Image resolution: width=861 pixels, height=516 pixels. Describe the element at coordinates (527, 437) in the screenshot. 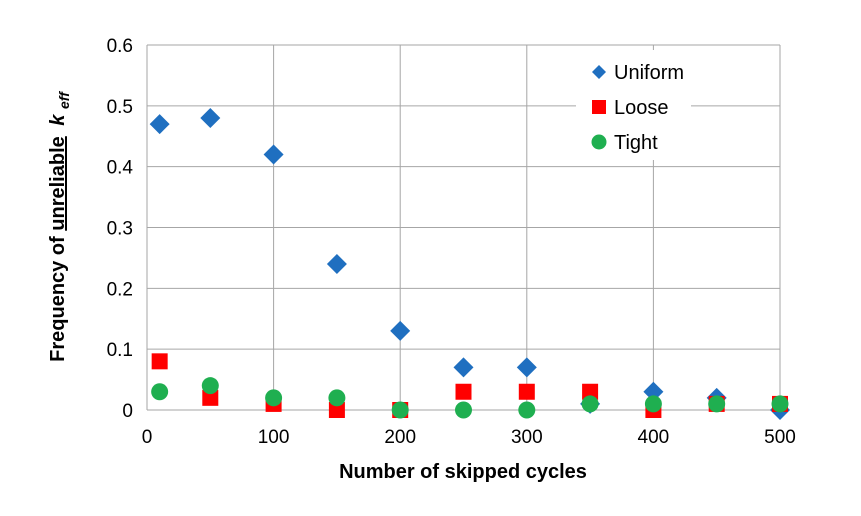

I see `x-tick-label: 300` at that location.